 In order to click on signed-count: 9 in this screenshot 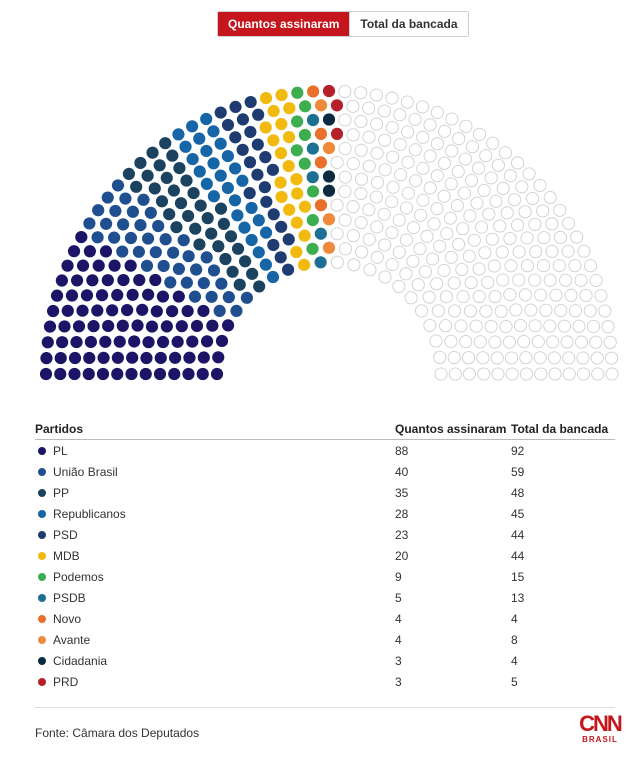, I will do `click(398, 576)`.